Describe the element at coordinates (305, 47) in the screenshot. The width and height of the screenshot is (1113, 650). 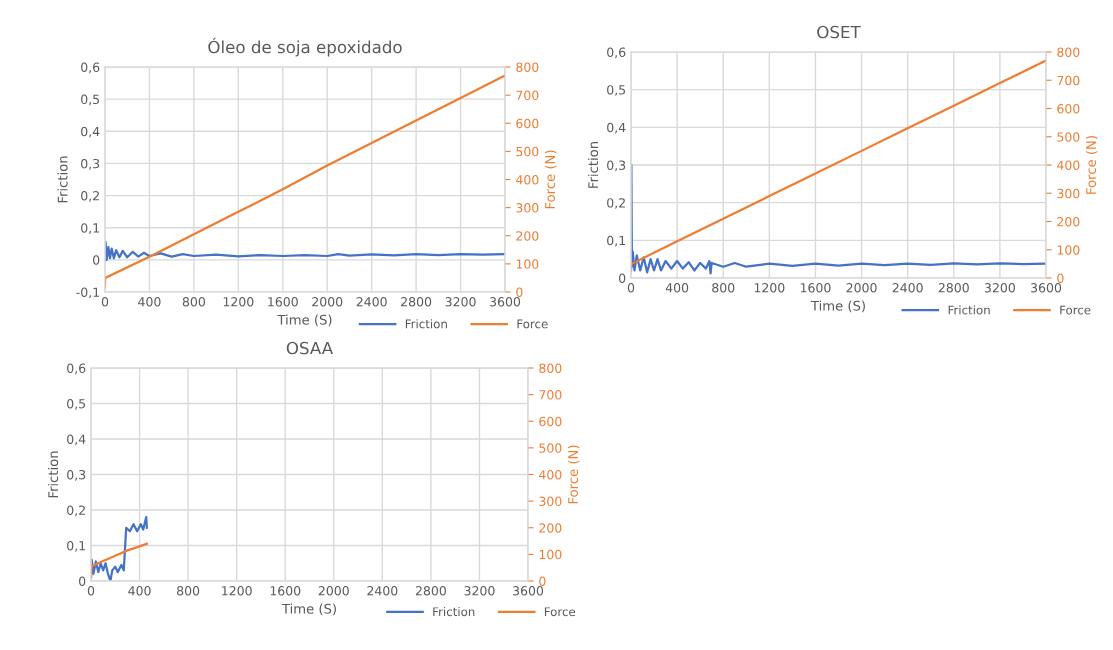
I see `chart-title: Óleo de soja epoxidado` at that location.